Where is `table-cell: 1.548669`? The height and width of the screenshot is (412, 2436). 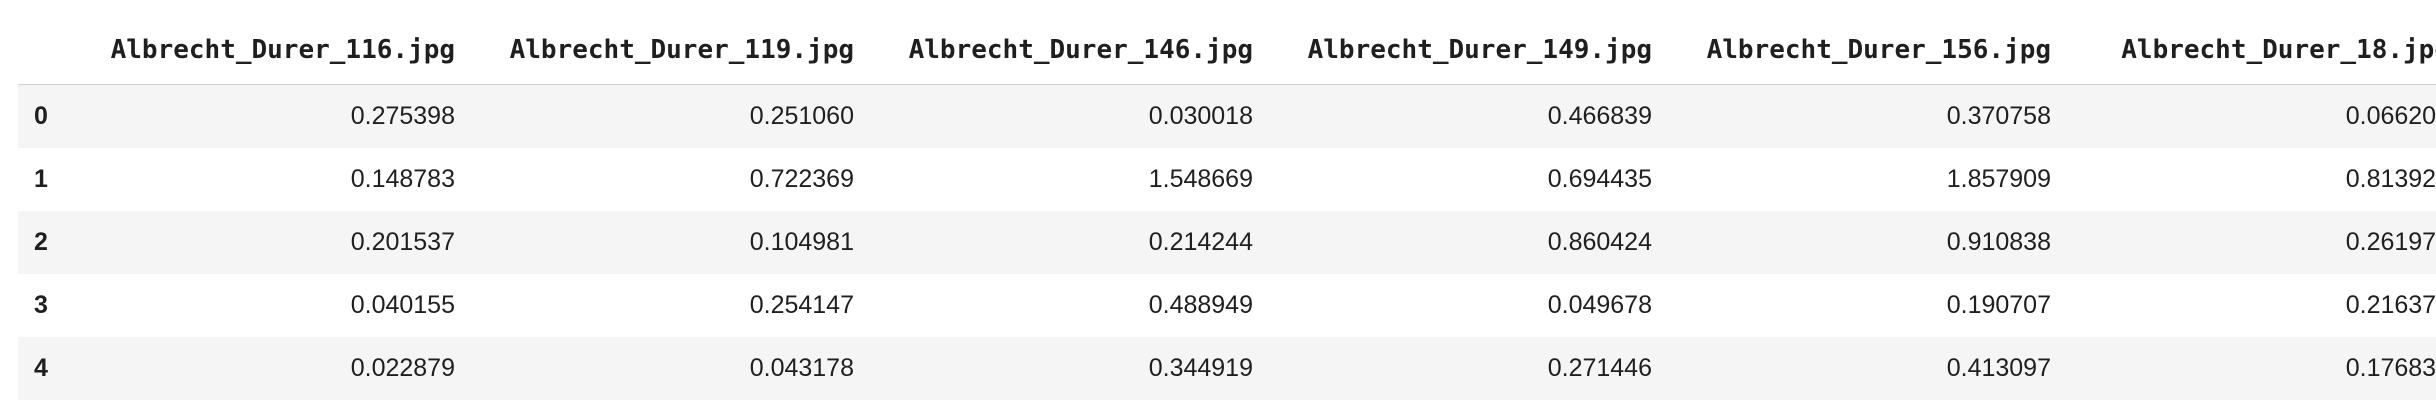
table-cell: 1.548669 is located at coordinates (1200, 178).